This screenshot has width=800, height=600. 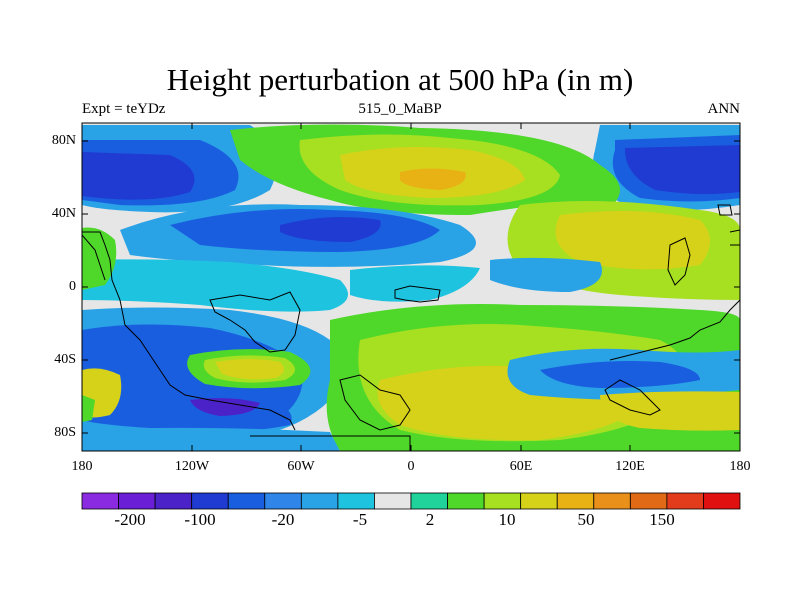 I want to click on lon-label-120e: 120E, so click(x=630, y=466).